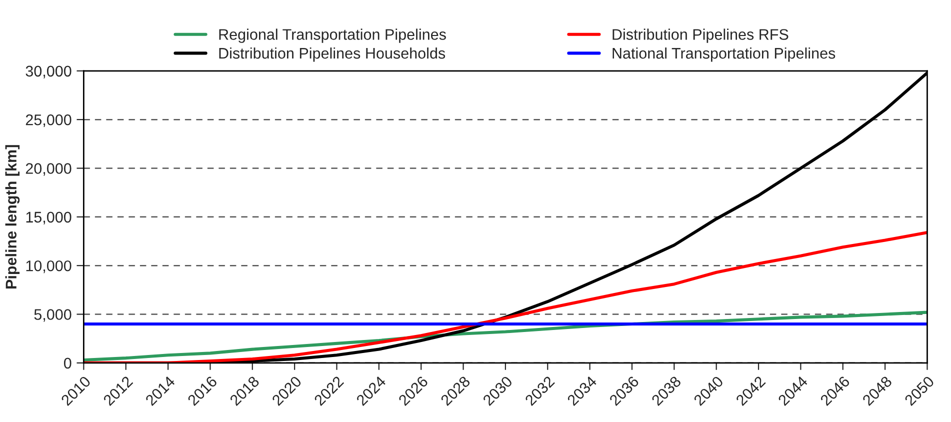 The width and height of the screenshot is (951, 422). What do you see at coordinates (68, 363) in the screenshot?
I see `y-tick-label: 0` at bounding box center [68, 363].